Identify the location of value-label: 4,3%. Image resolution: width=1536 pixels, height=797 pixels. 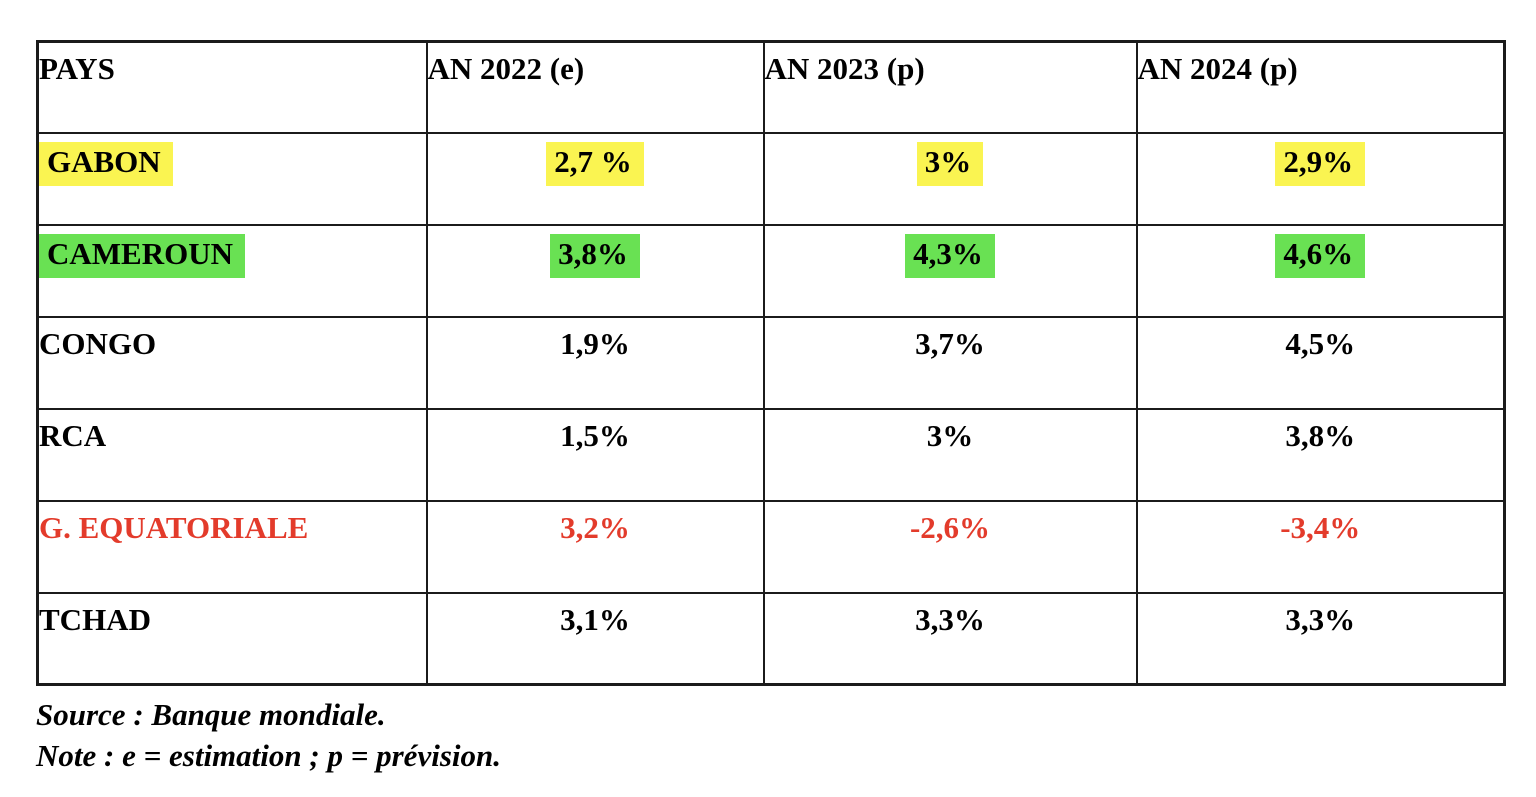
(950, 255).